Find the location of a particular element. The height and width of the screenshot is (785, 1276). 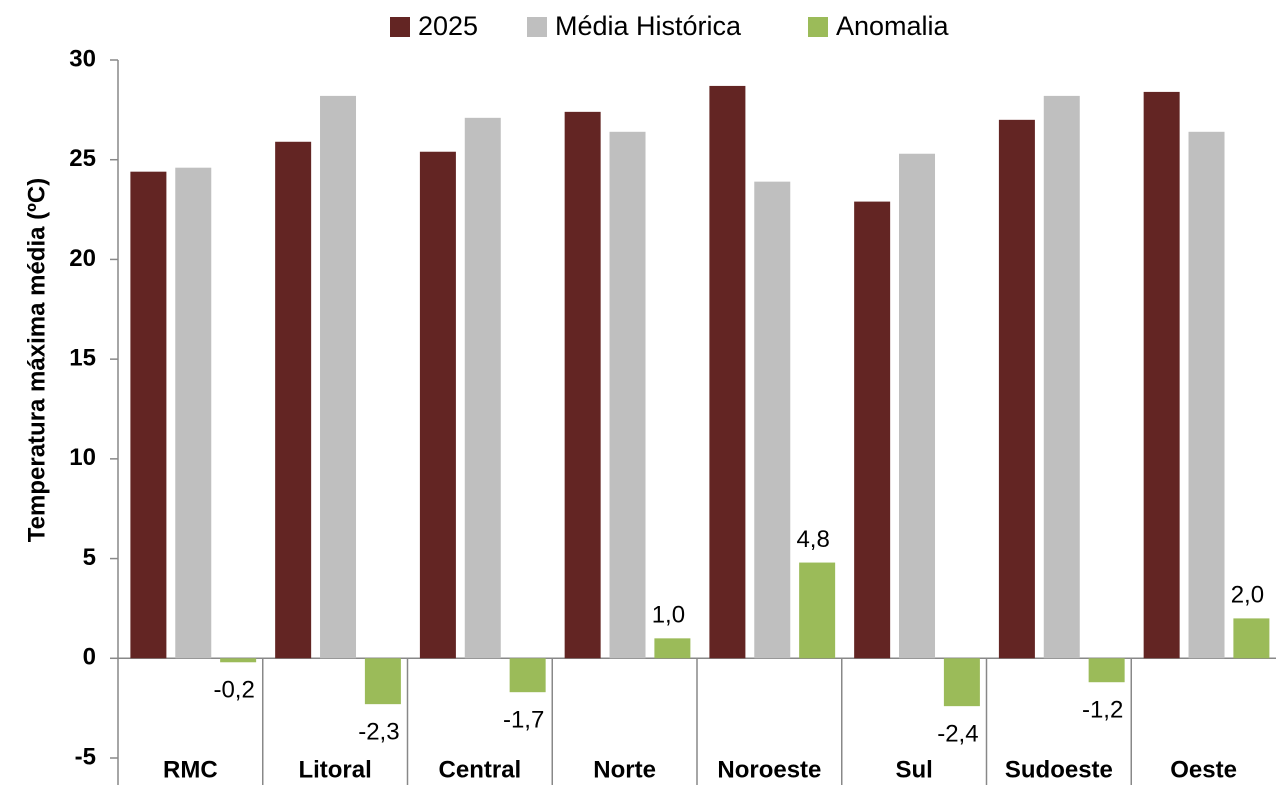

y-tick-label: 5 is located at coordinates (89, 557).